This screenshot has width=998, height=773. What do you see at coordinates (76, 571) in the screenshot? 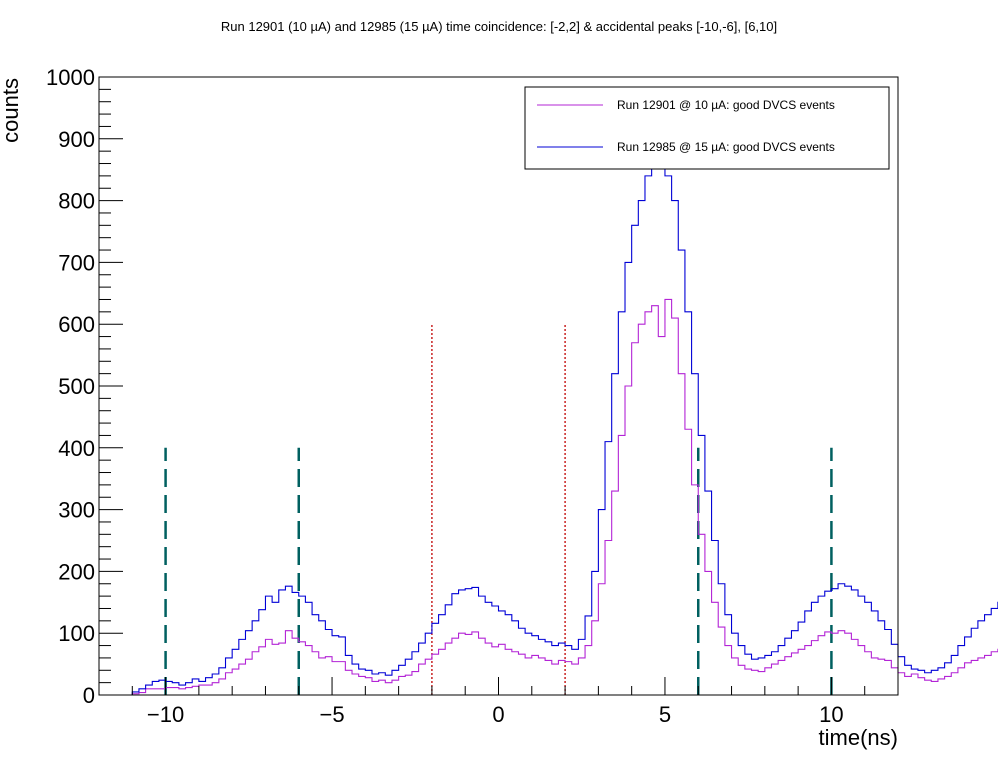
I see `y-tick-label: 200` at bounding box center [76, 571].